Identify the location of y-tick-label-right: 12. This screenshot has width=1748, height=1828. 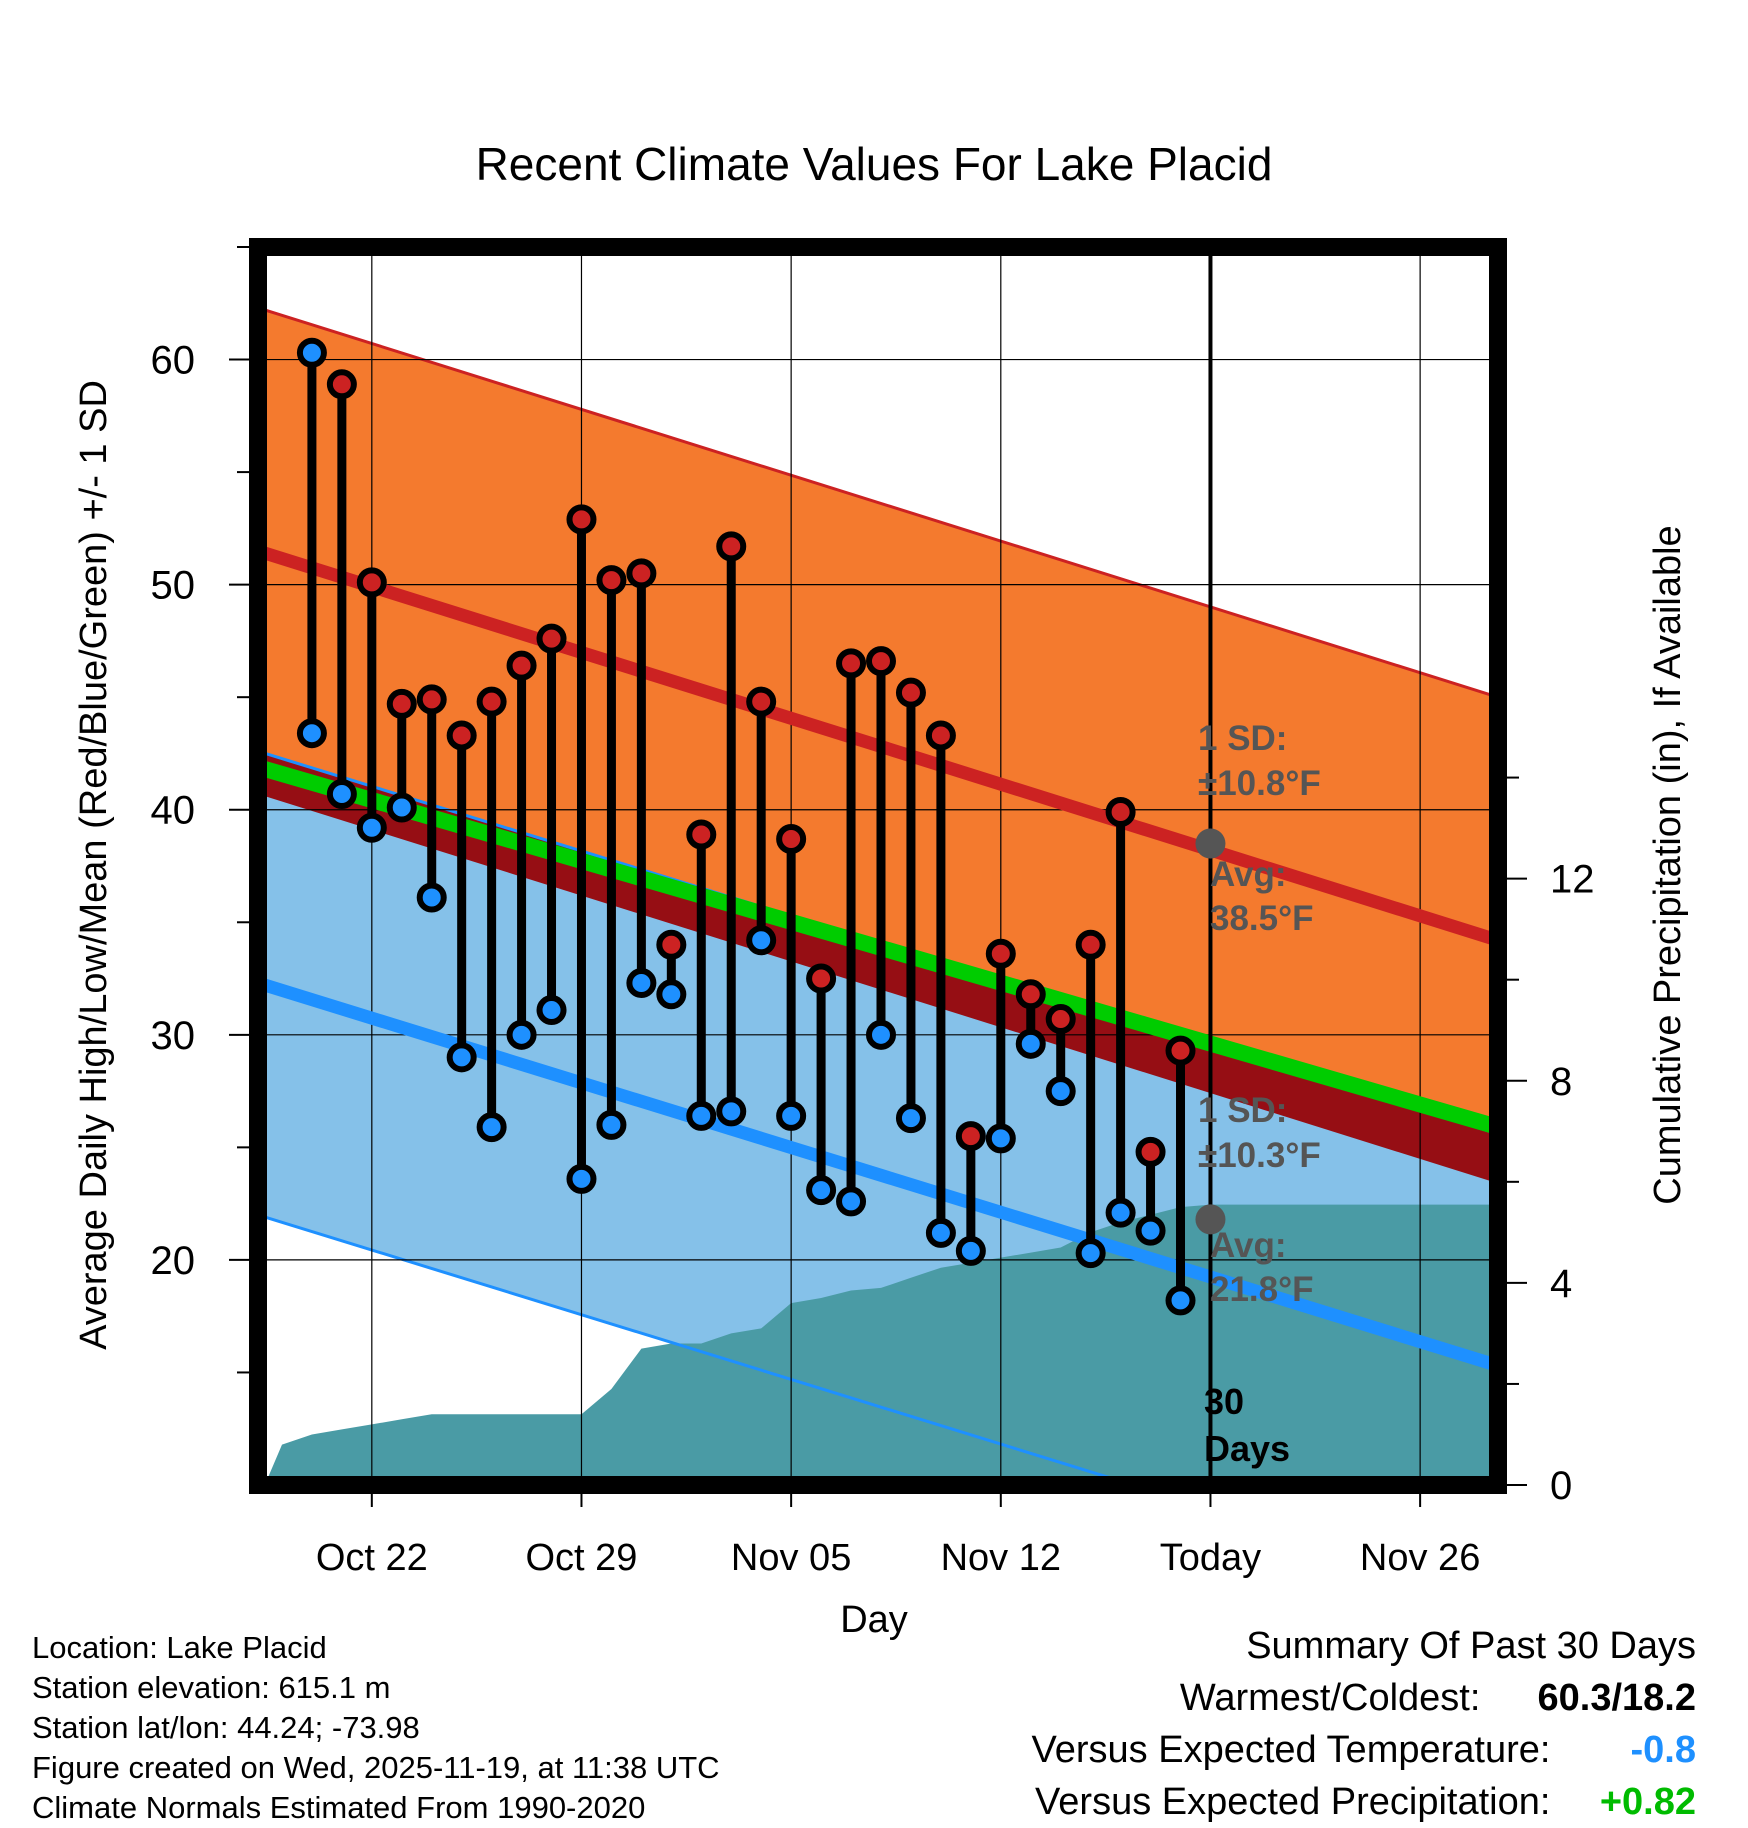
(1572, 880).